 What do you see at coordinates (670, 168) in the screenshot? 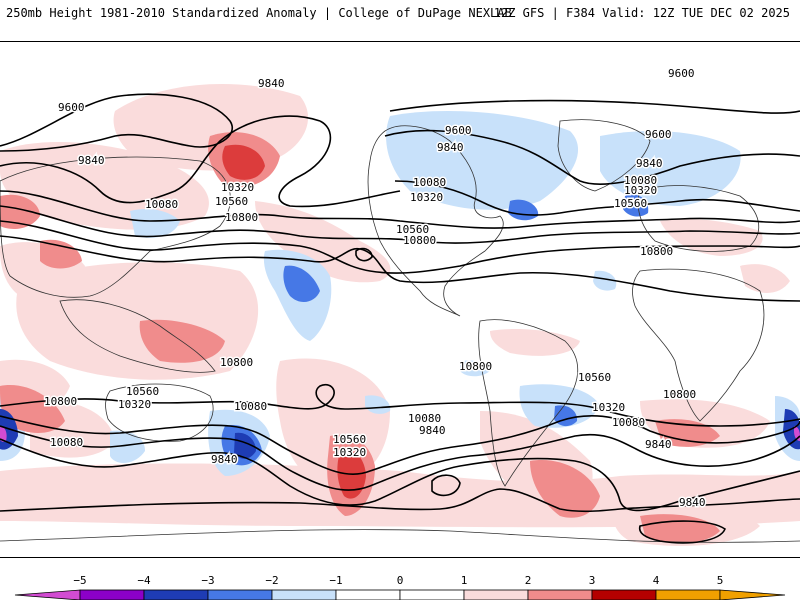
I see `anomaly-neg1-greenland` at bounding box center [670, 168].